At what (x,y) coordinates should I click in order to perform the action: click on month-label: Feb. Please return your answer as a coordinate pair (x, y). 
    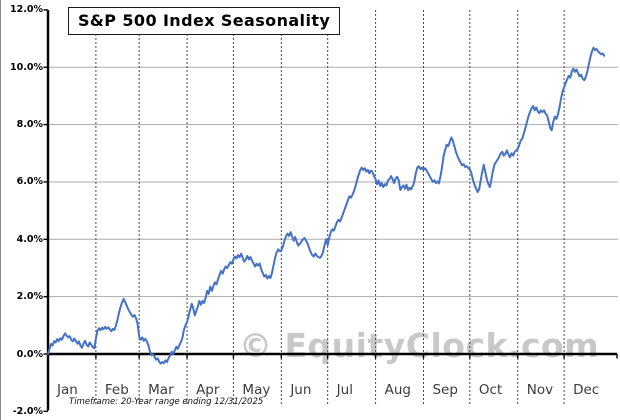
    Looking at the image, I should click on (116, 390).